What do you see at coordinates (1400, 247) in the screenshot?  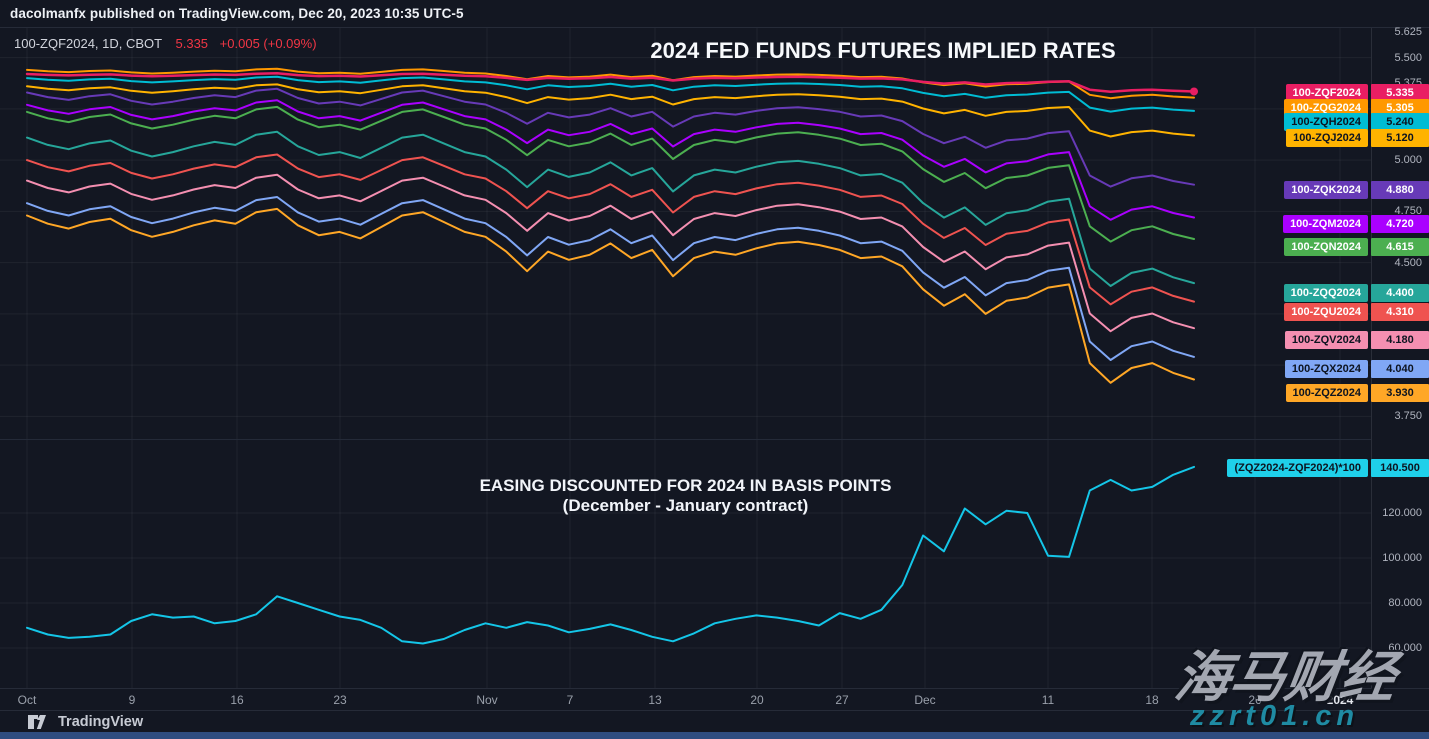 I see `series-price-label-100-ZQN2024: 4.615` at bounding box center [1400, 247].